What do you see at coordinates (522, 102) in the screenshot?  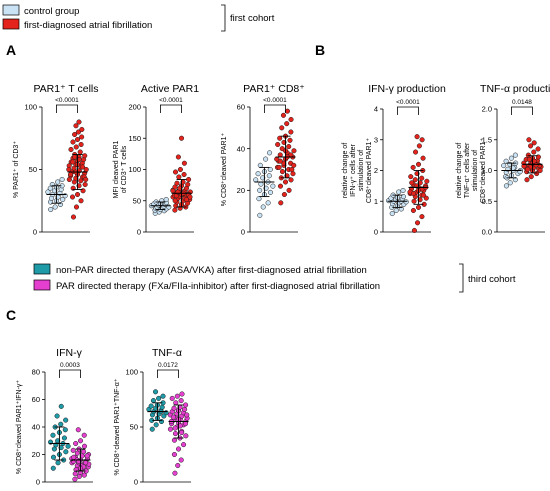 I see `p-value-label: 0.0148` at bounding box center [522, 102].